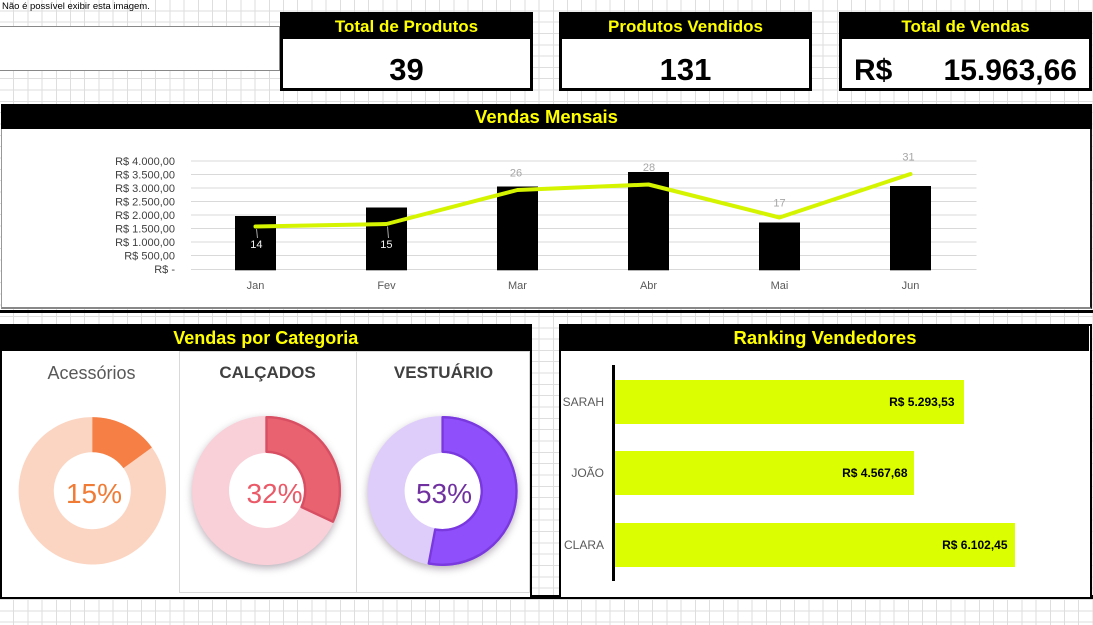 The height and width of the screenshot is (625, 1093). I want to click on svg-text: Fev, so click(386, 286).